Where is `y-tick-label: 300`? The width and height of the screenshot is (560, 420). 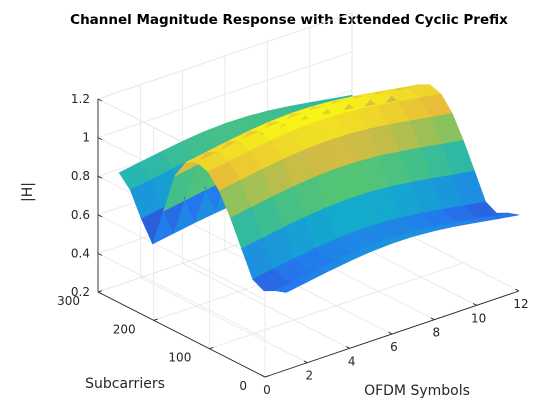 y-tick-label: 300 is located at coordinates (68, 301).